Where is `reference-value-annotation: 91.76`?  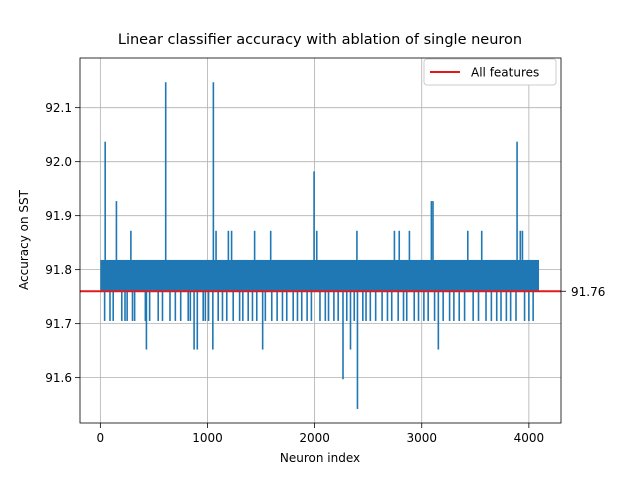 reference-value-annotation: 91.76 is located at coordinates (583, 292).